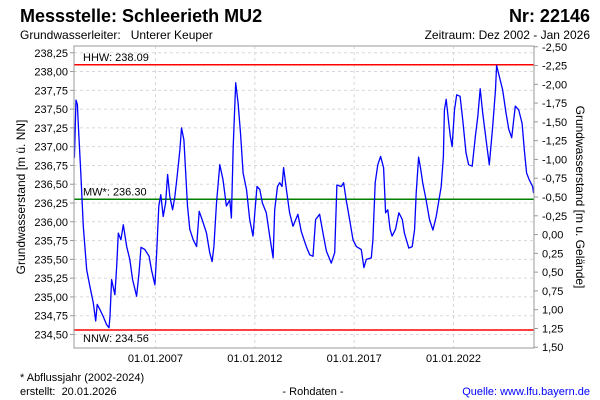  I want to click on right-tick-label: -0,75, so click(554, 179).